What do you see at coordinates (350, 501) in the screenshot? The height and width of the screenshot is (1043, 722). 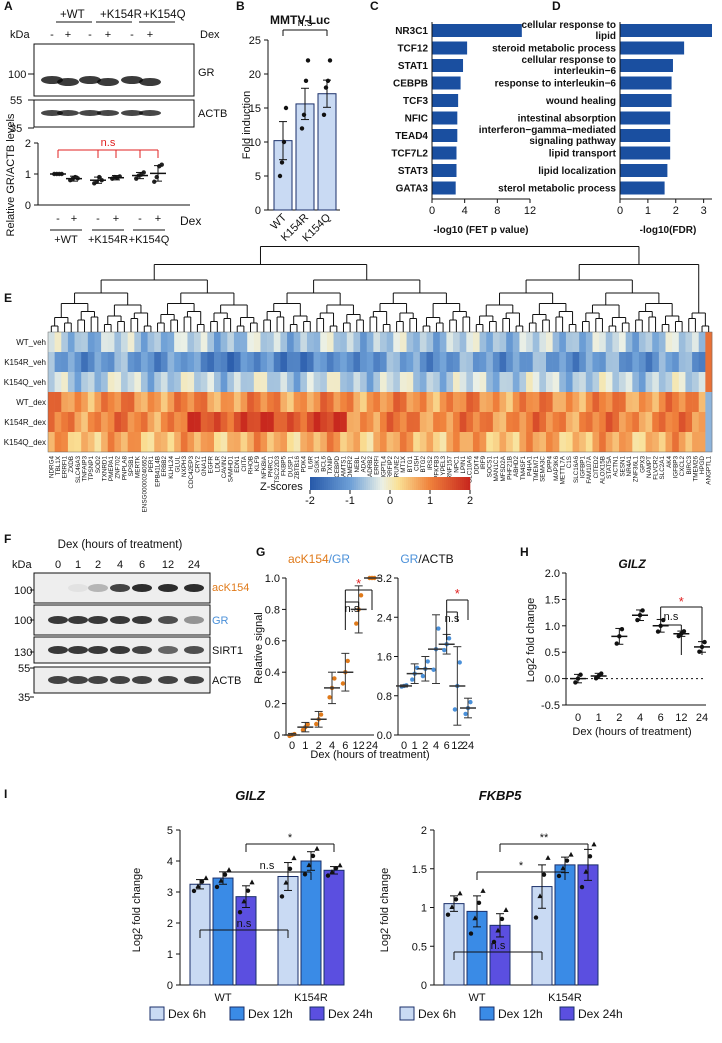 I see `panel-e-colorbar-label: -1` at bounding box center [350, 501].